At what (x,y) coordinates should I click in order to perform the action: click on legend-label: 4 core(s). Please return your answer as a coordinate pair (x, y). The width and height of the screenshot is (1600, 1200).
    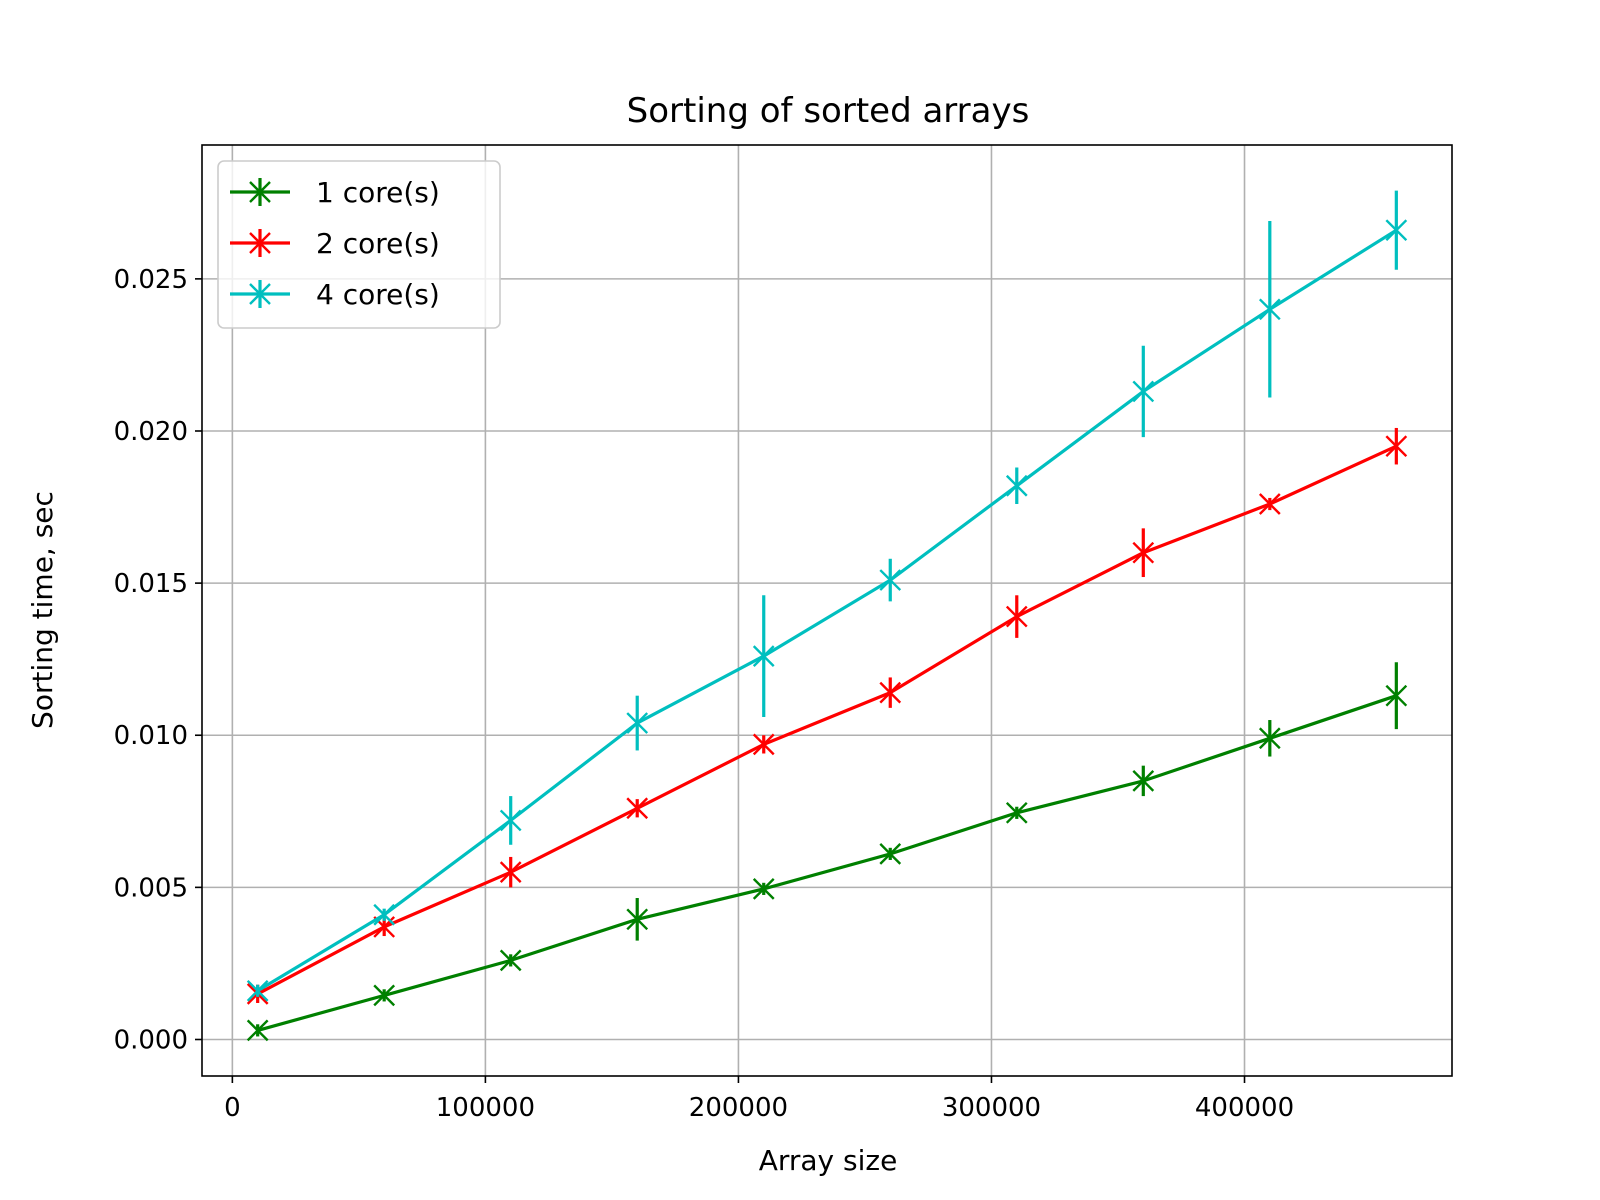
    Looking at the image, I should click on (378, 294).